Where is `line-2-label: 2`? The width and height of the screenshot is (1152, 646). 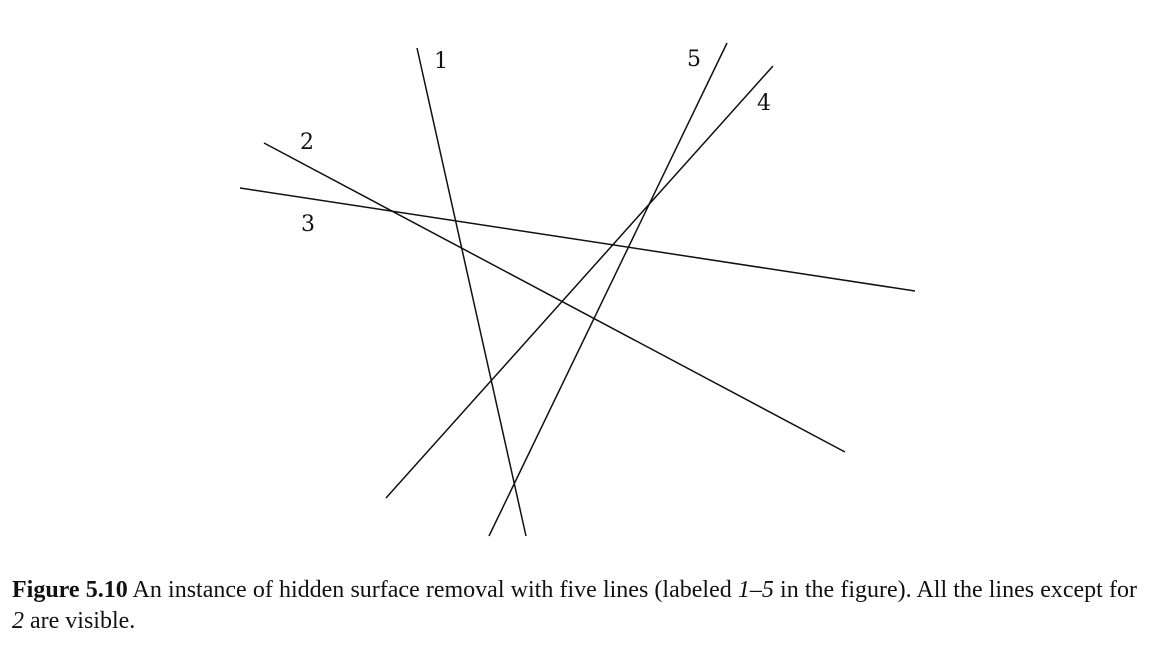
line-2-label: 2 is located at coordinates (307, 142).